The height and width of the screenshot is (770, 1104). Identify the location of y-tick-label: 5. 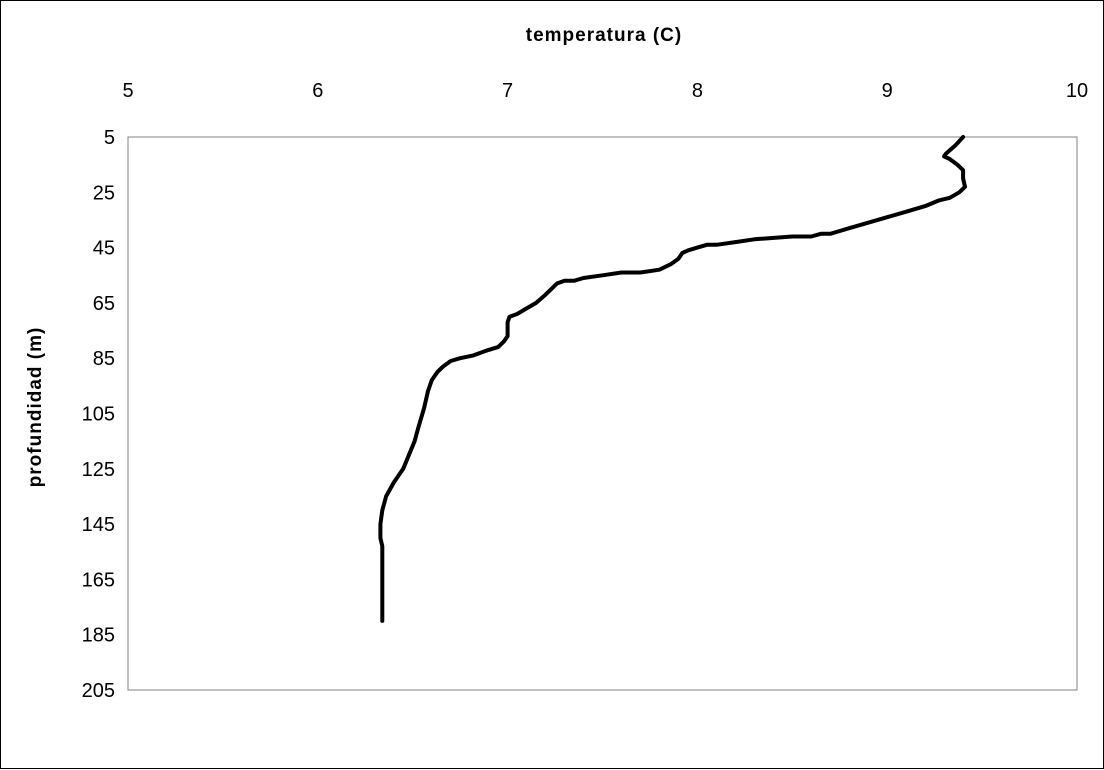
(109, 138).